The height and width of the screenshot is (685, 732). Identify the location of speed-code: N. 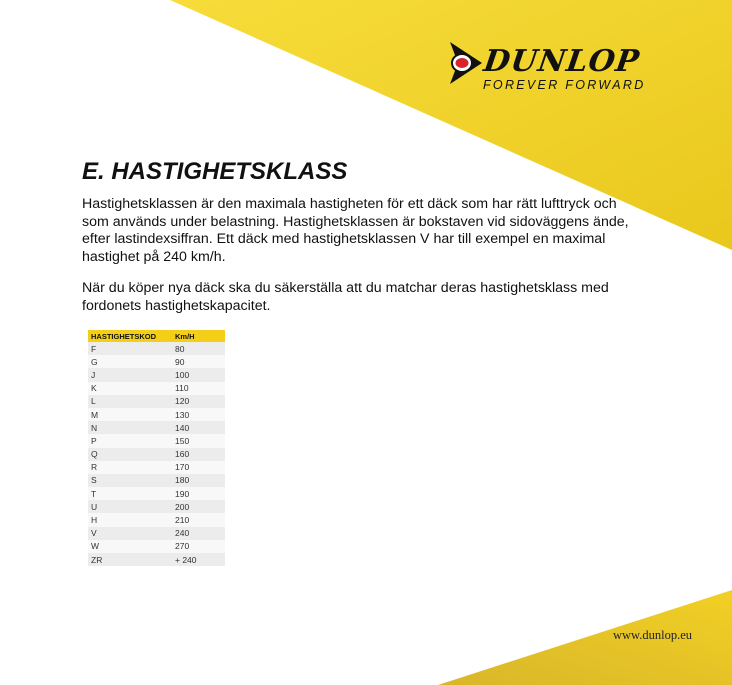
(130, 428).